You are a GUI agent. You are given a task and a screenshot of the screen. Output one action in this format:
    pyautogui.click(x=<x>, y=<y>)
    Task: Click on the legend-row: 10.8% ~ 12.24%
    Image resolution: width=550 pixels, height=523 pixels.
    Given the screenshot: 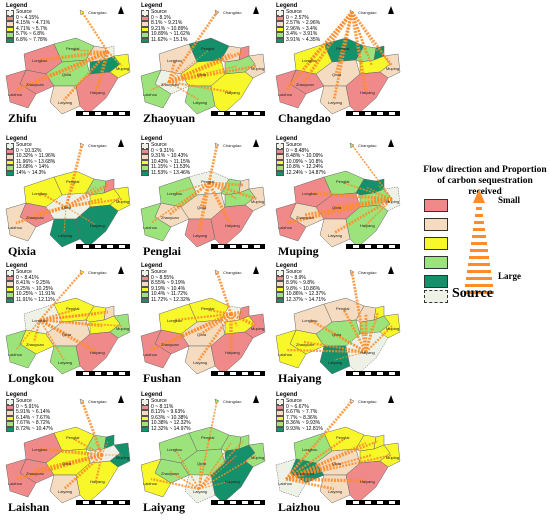 What is the action you would take?
    pyautogui.click(x=301, y=168)
    